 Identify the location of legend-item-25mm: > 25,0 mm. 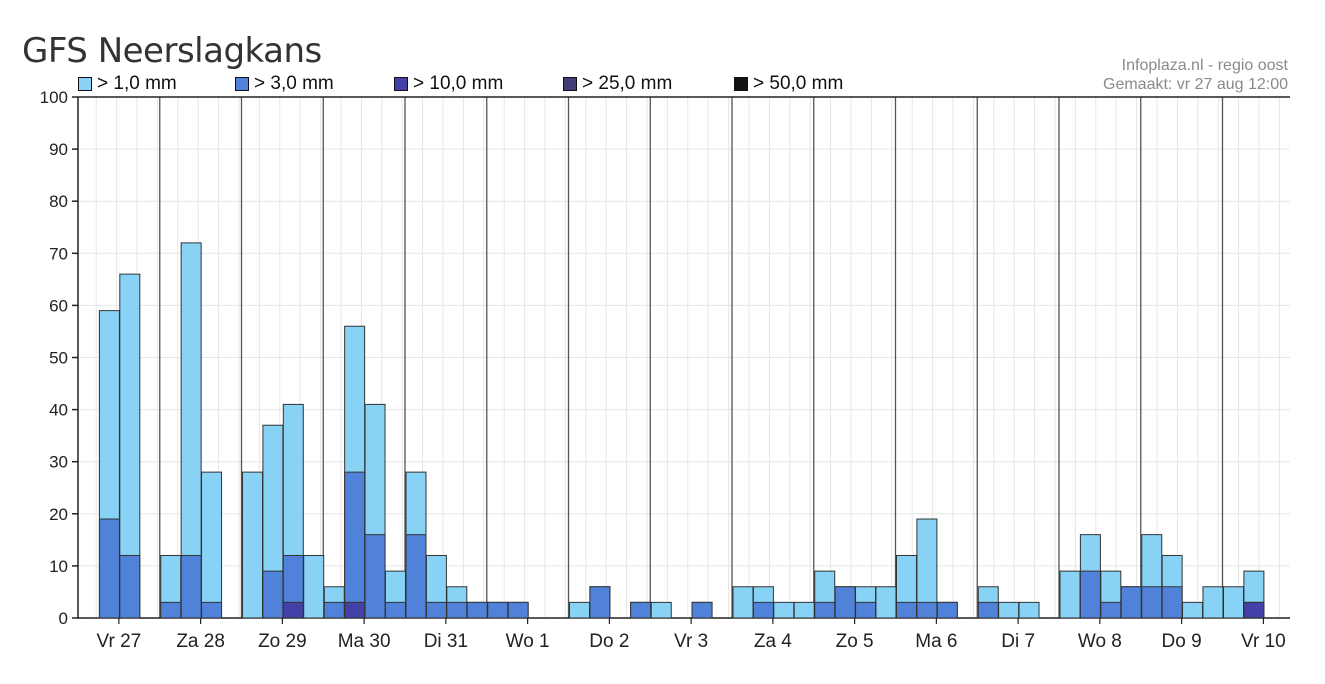
(617, 84).